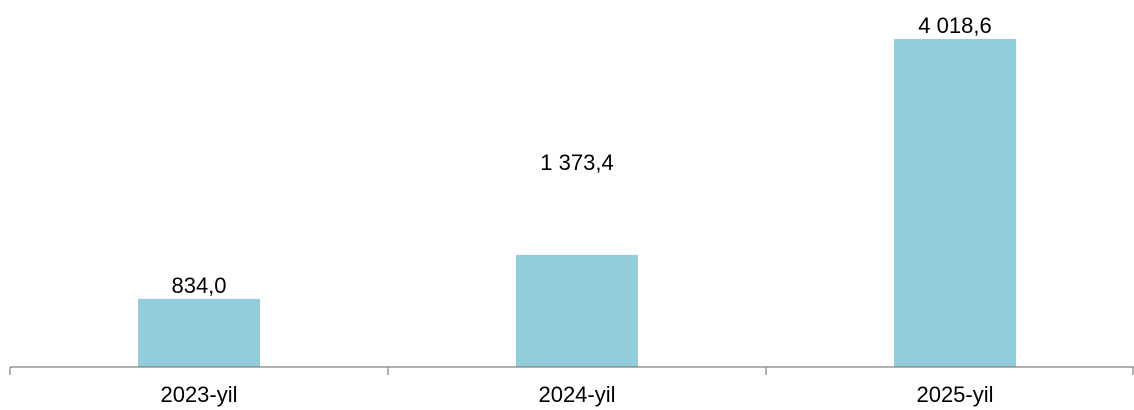 The width and height of the screenshot is (1134, 410). Describe the element at coordinates (199, 332) in the screenshot. I see `bar-2023-yil` at that location.